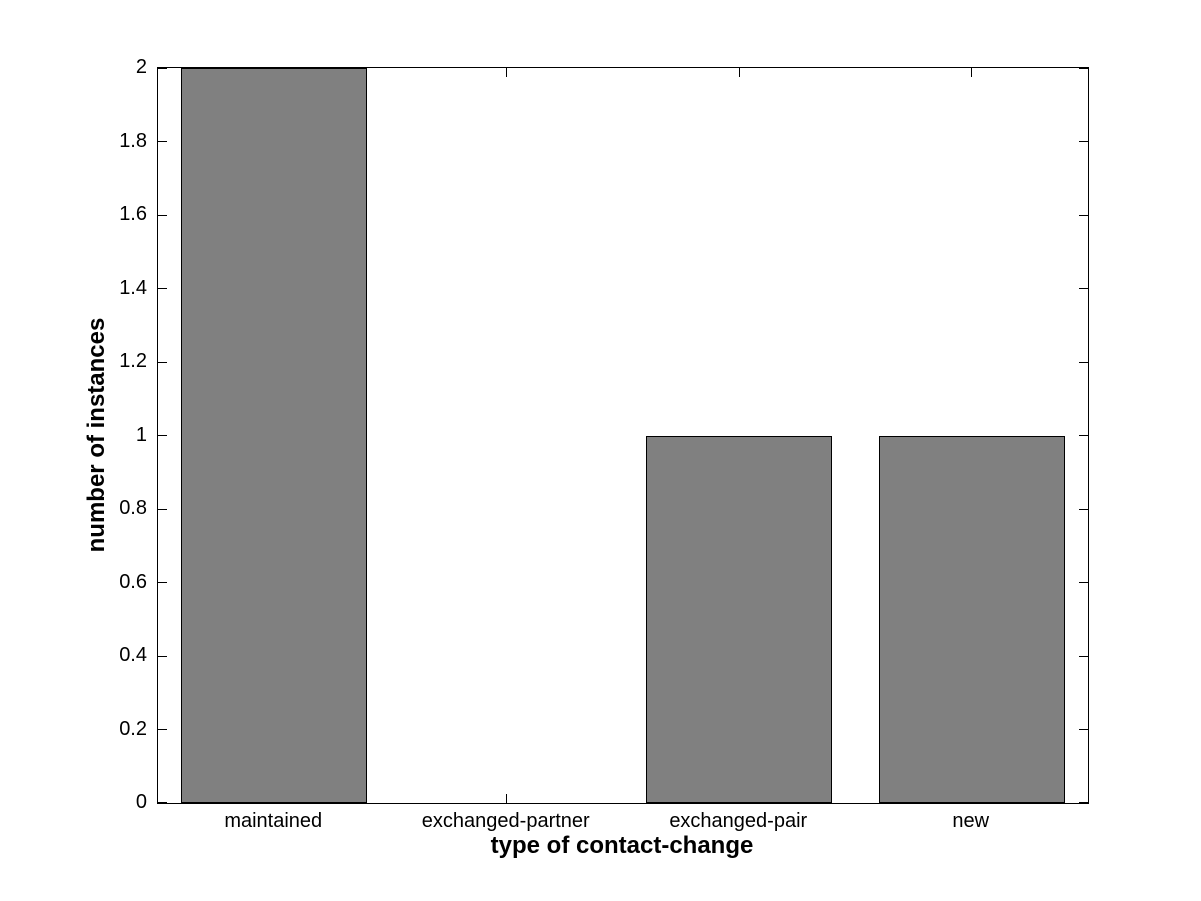  I want to click on bar-maintained, so click(274, 435).